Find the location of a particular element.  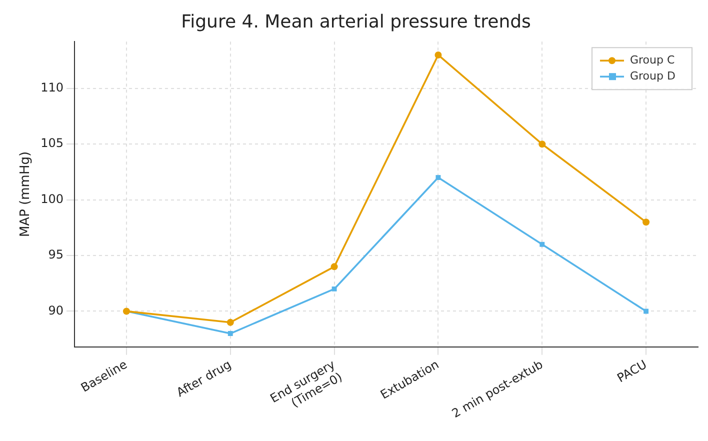

y-tick-label: 90 is located at coordinates (56, 310).